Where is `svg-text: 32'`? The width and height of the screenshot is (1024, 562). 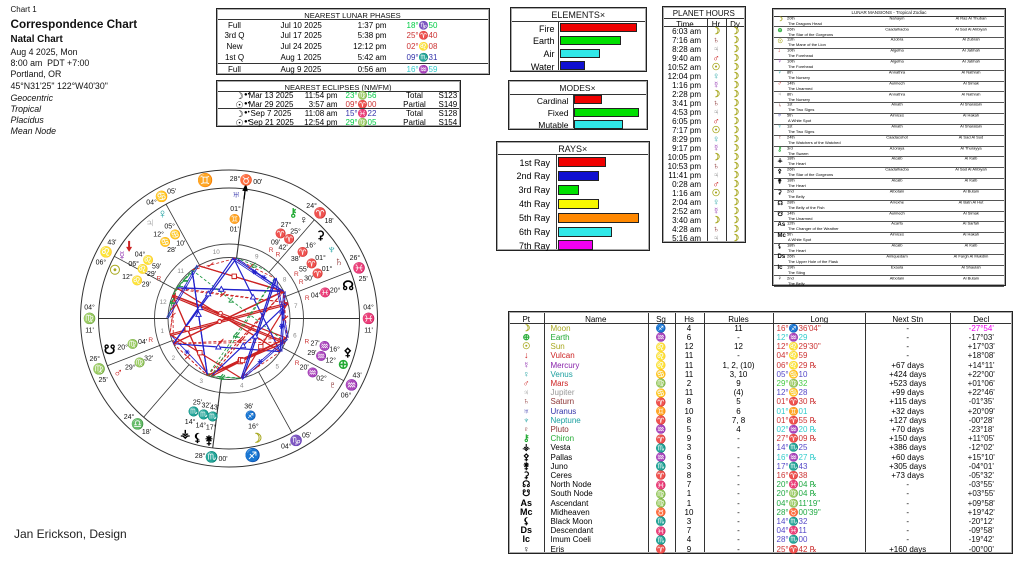 svg-text: 32' is located at coordinates (148, 359).